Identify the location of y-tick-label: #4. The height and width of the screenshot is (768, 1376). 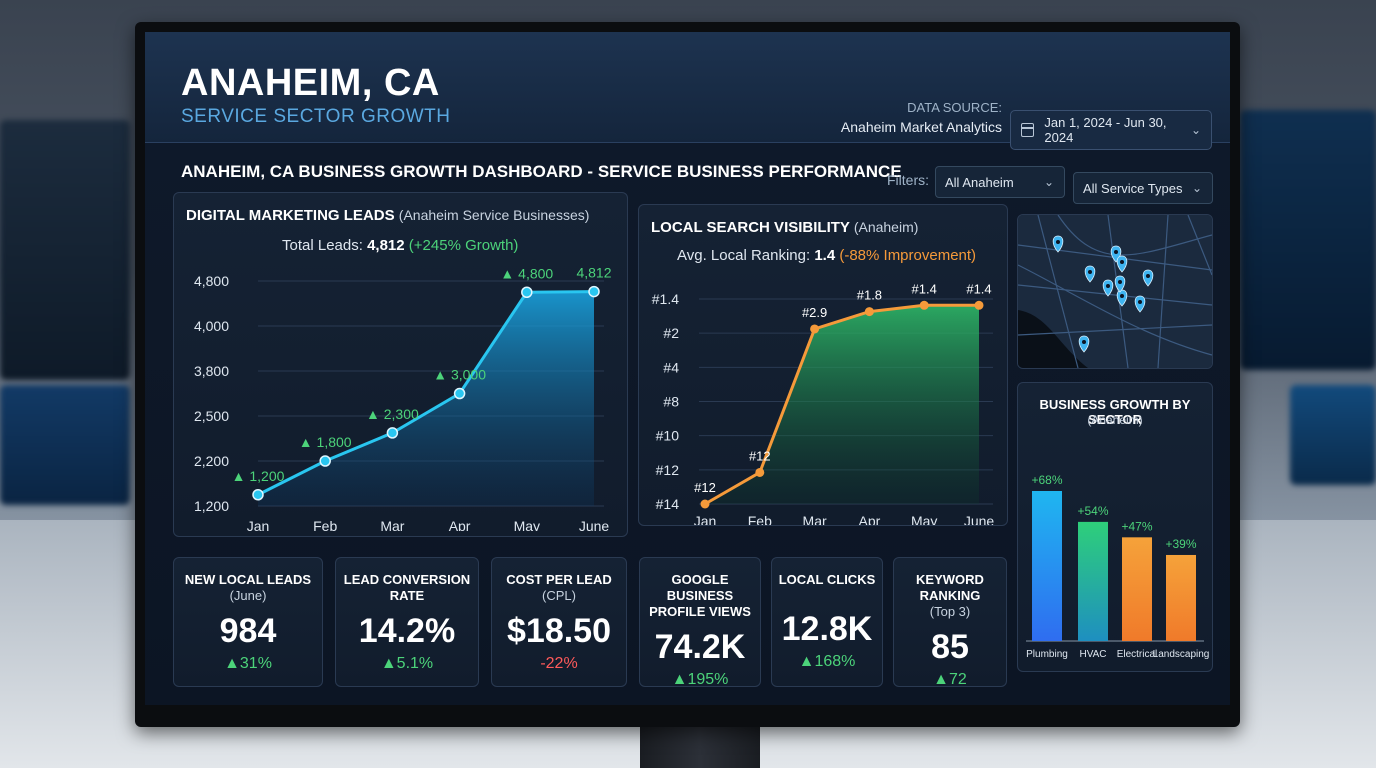
(671, 367).